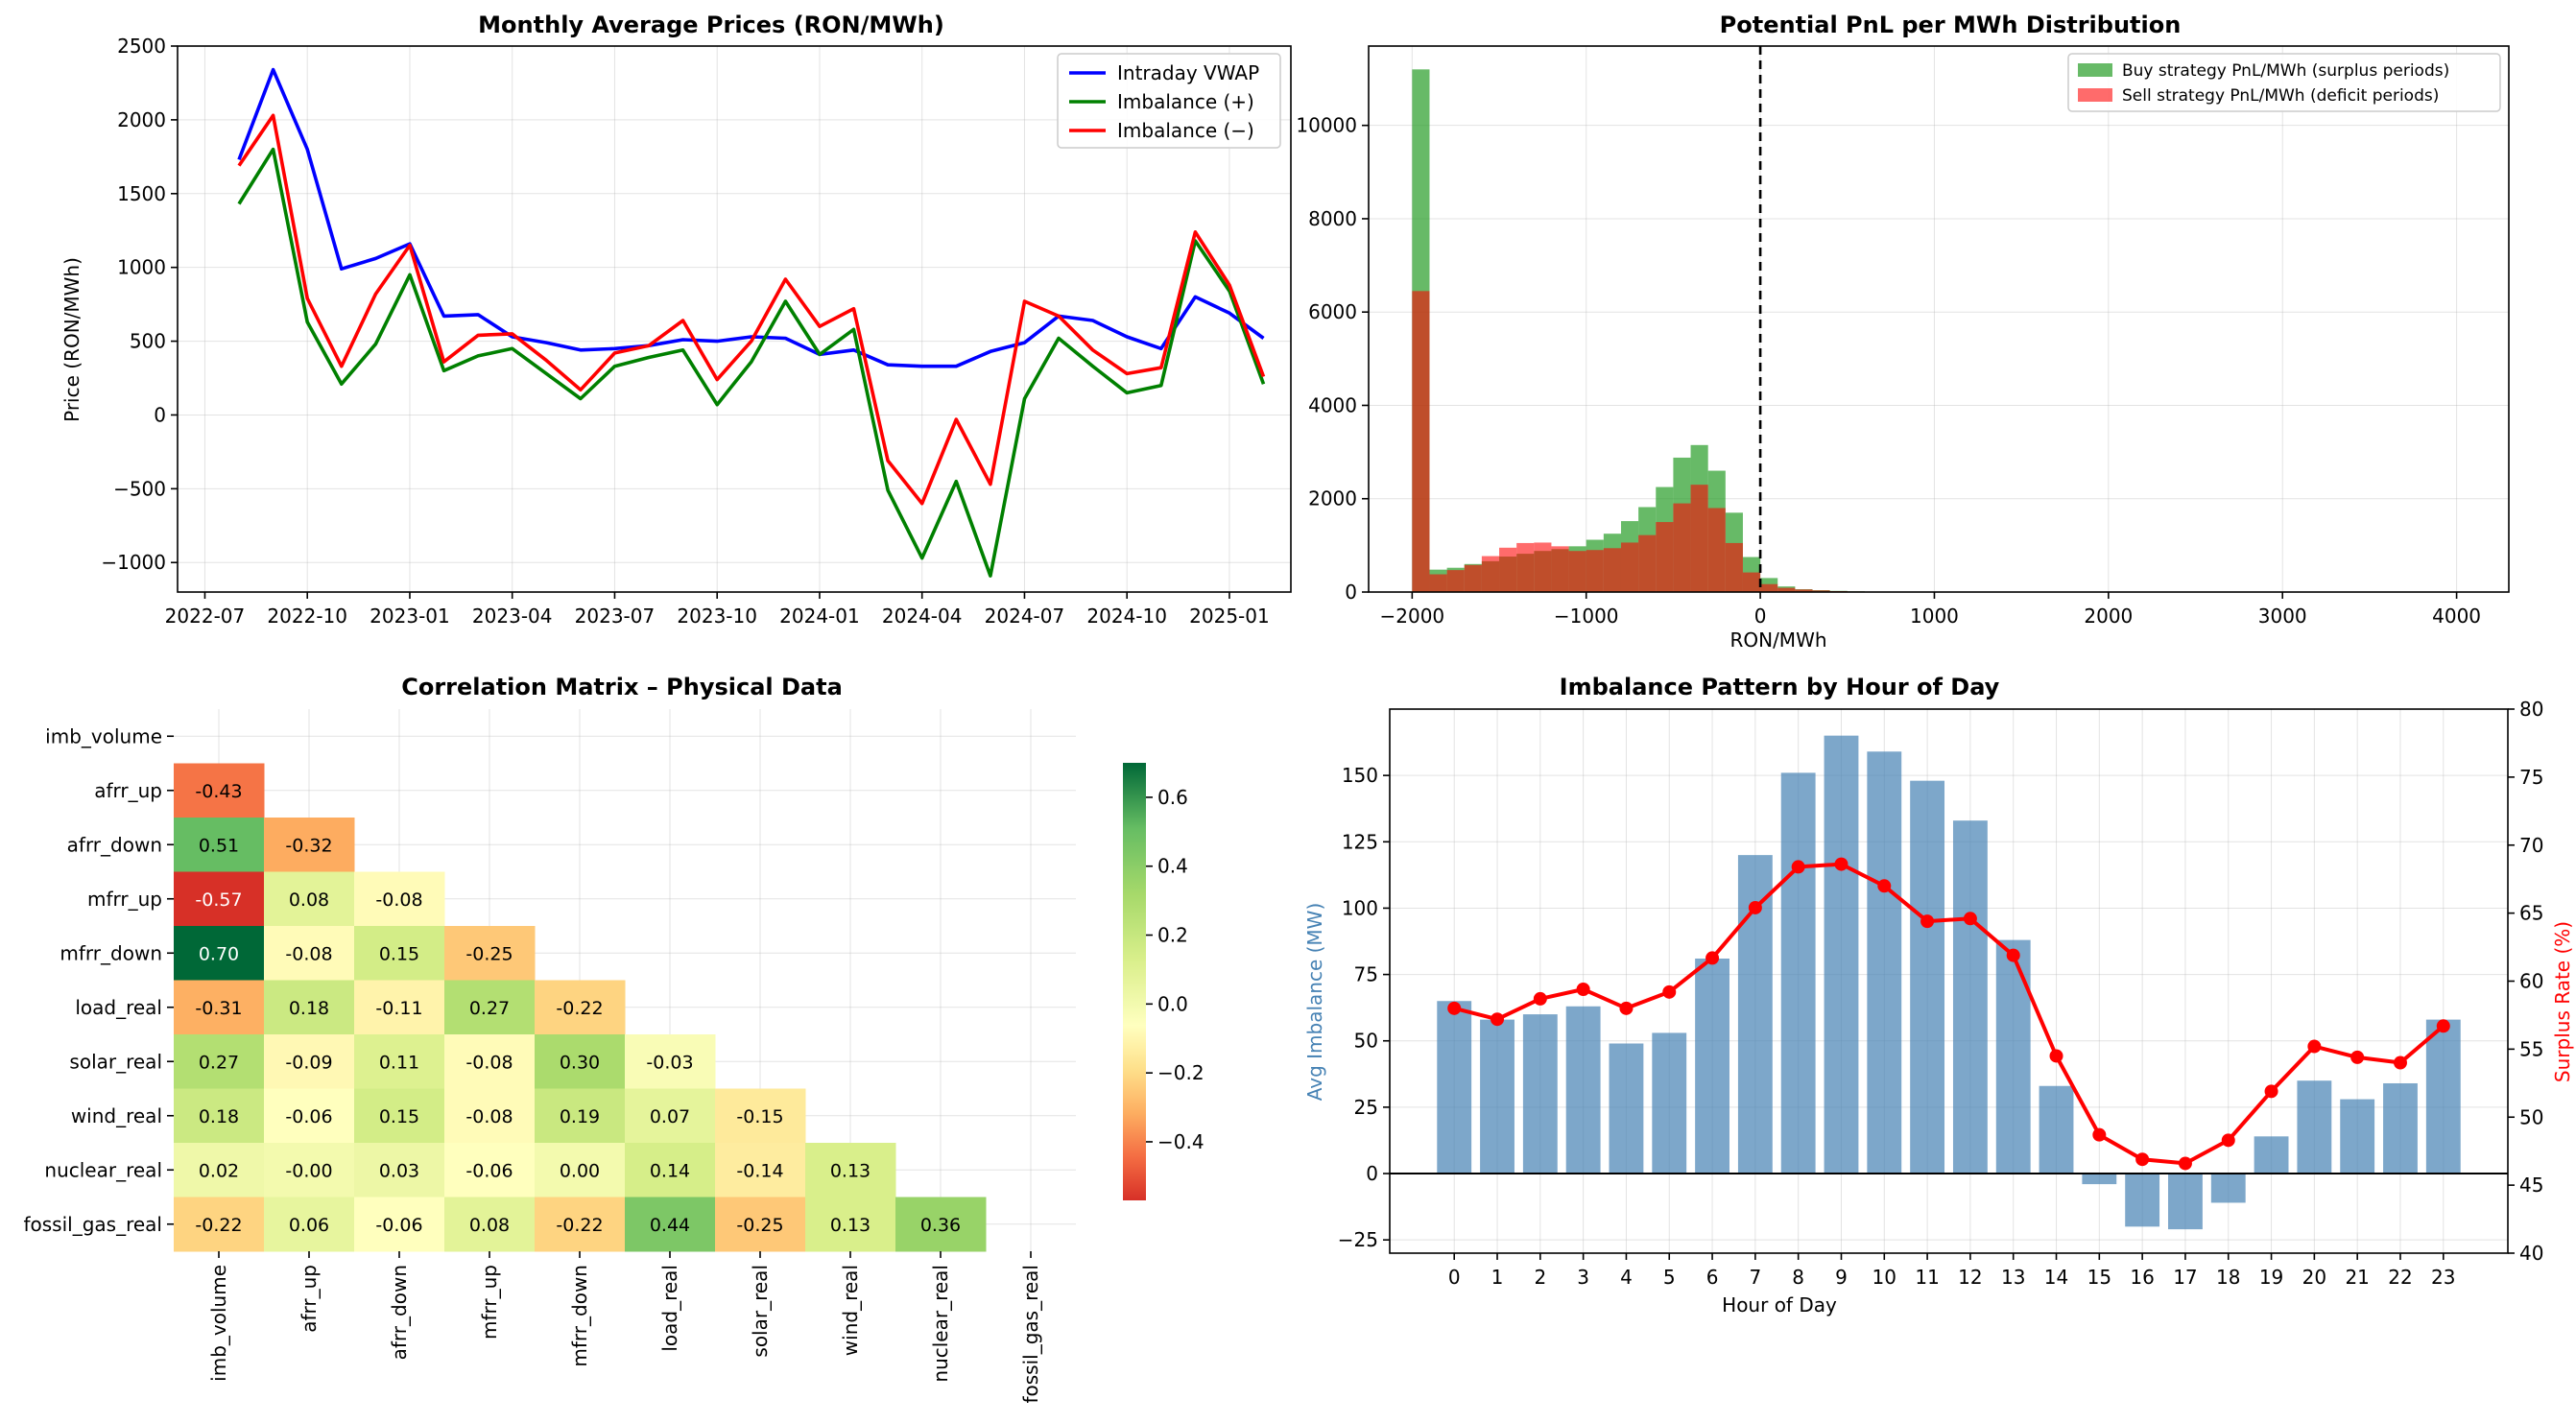 This screenshot has width=2576, height=1423. I want to click on heatmap-cell-label: -0.25, so click(489, 954).